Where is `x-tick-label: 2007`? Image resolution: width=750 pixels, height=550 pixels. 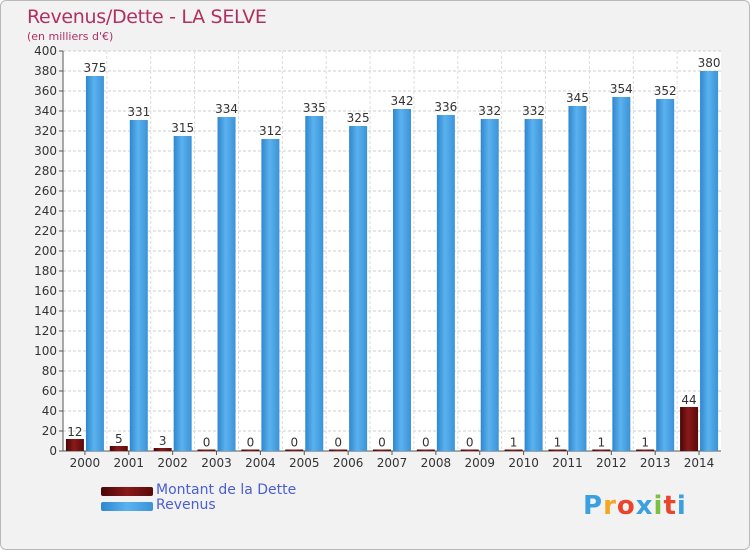
x-tick-label: 2007 is located at coordinates (392, 463).